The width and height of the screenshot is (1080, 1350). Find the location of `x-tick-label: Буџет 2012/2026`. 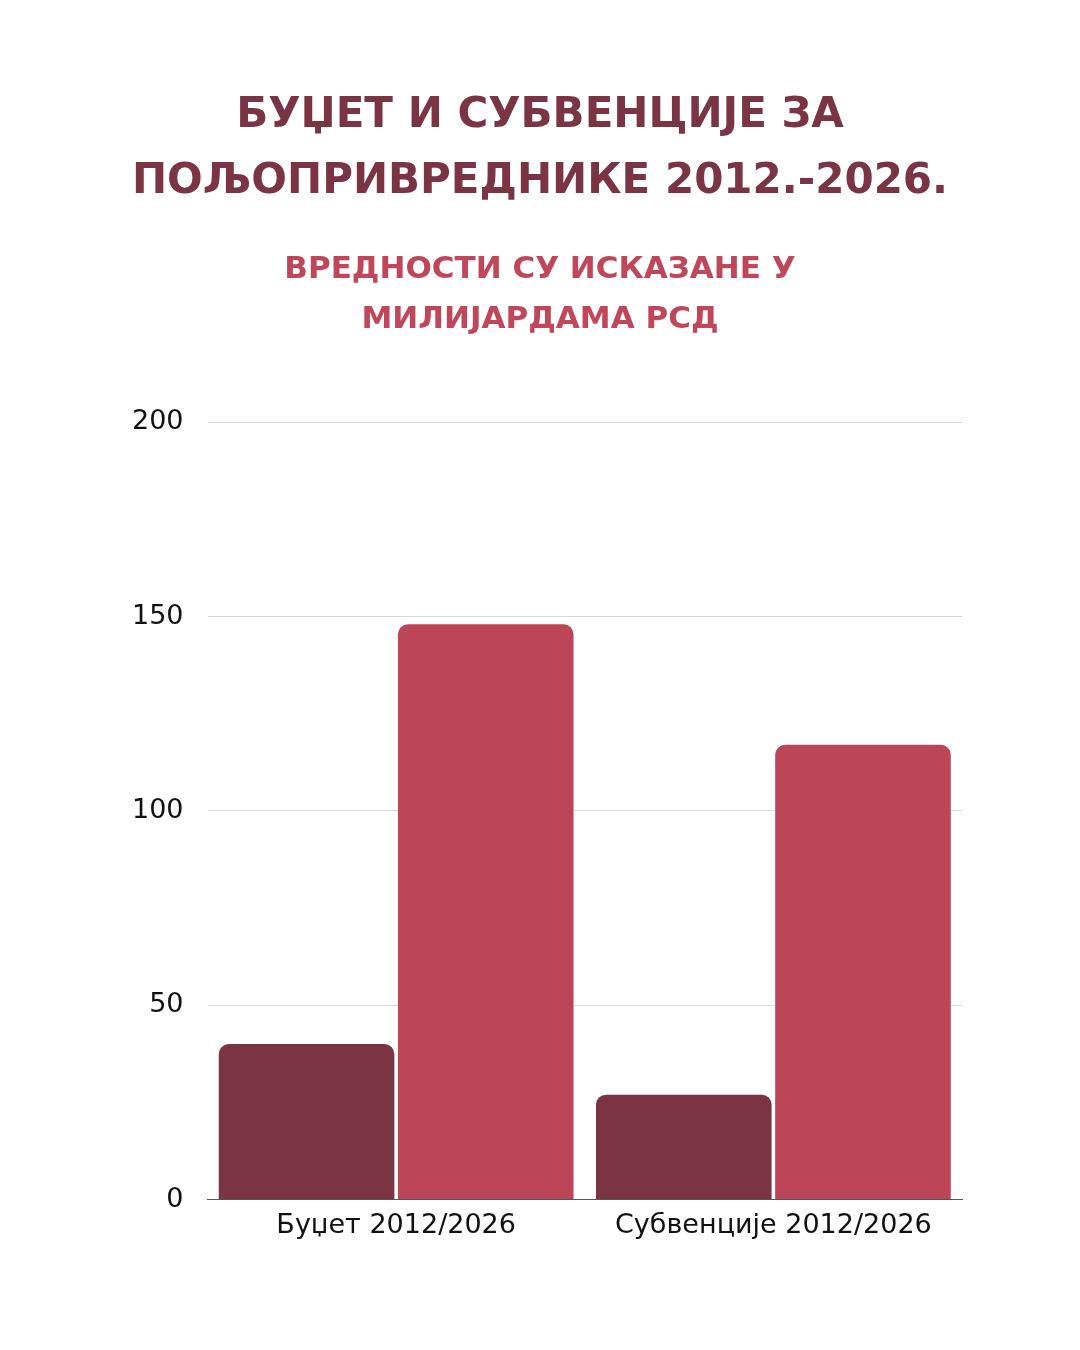

x-tick-label: Буџет 2012/2026 is located at coordinates (396, 1223).